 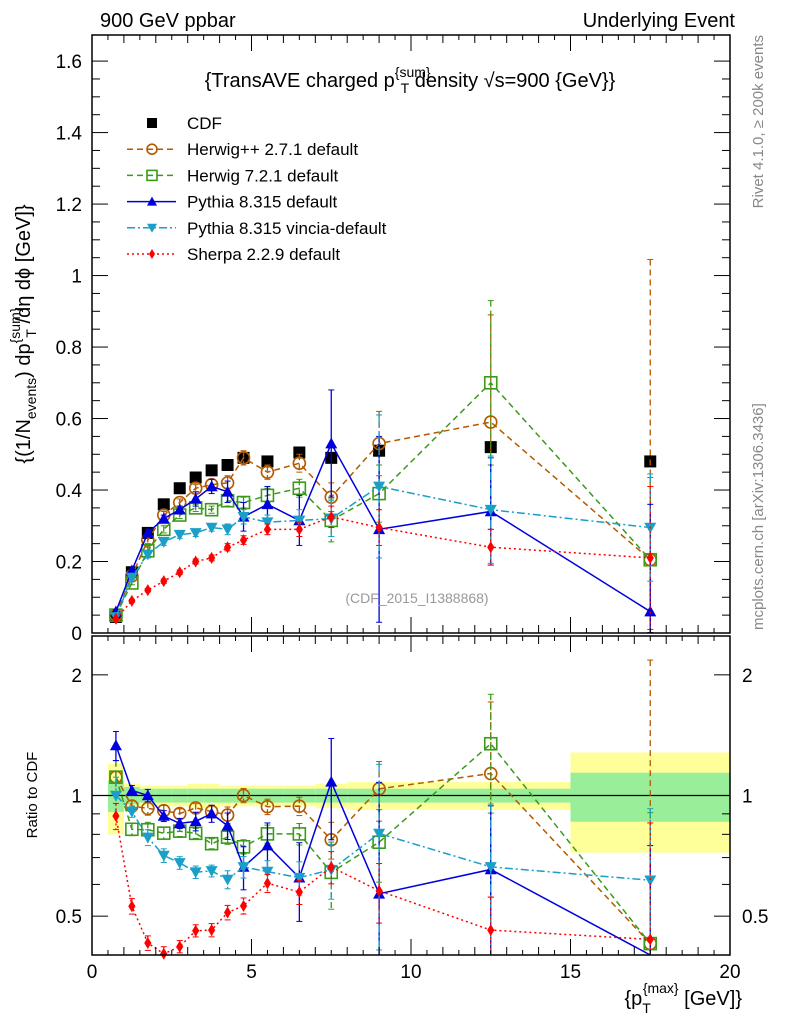 What do you see at coordinates (262, 202) in the screenshot?
I see `legend-label: Pythia 8.315 default` at bounding box center [262, 202].